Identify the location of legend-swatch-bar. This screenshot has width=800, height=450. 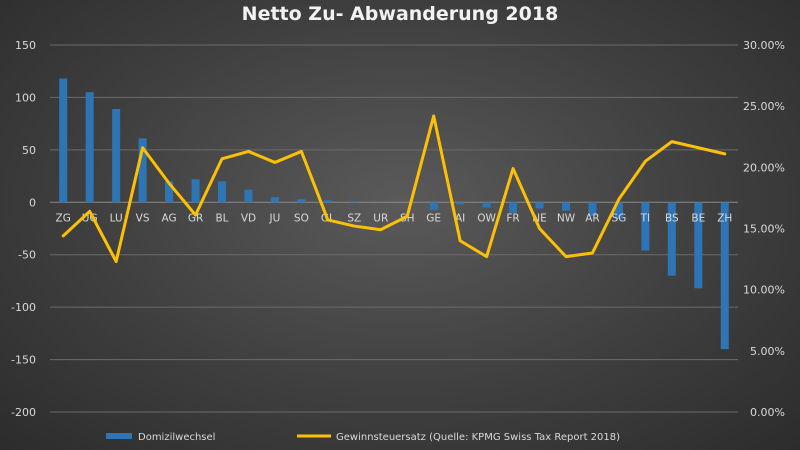
(119, 436).